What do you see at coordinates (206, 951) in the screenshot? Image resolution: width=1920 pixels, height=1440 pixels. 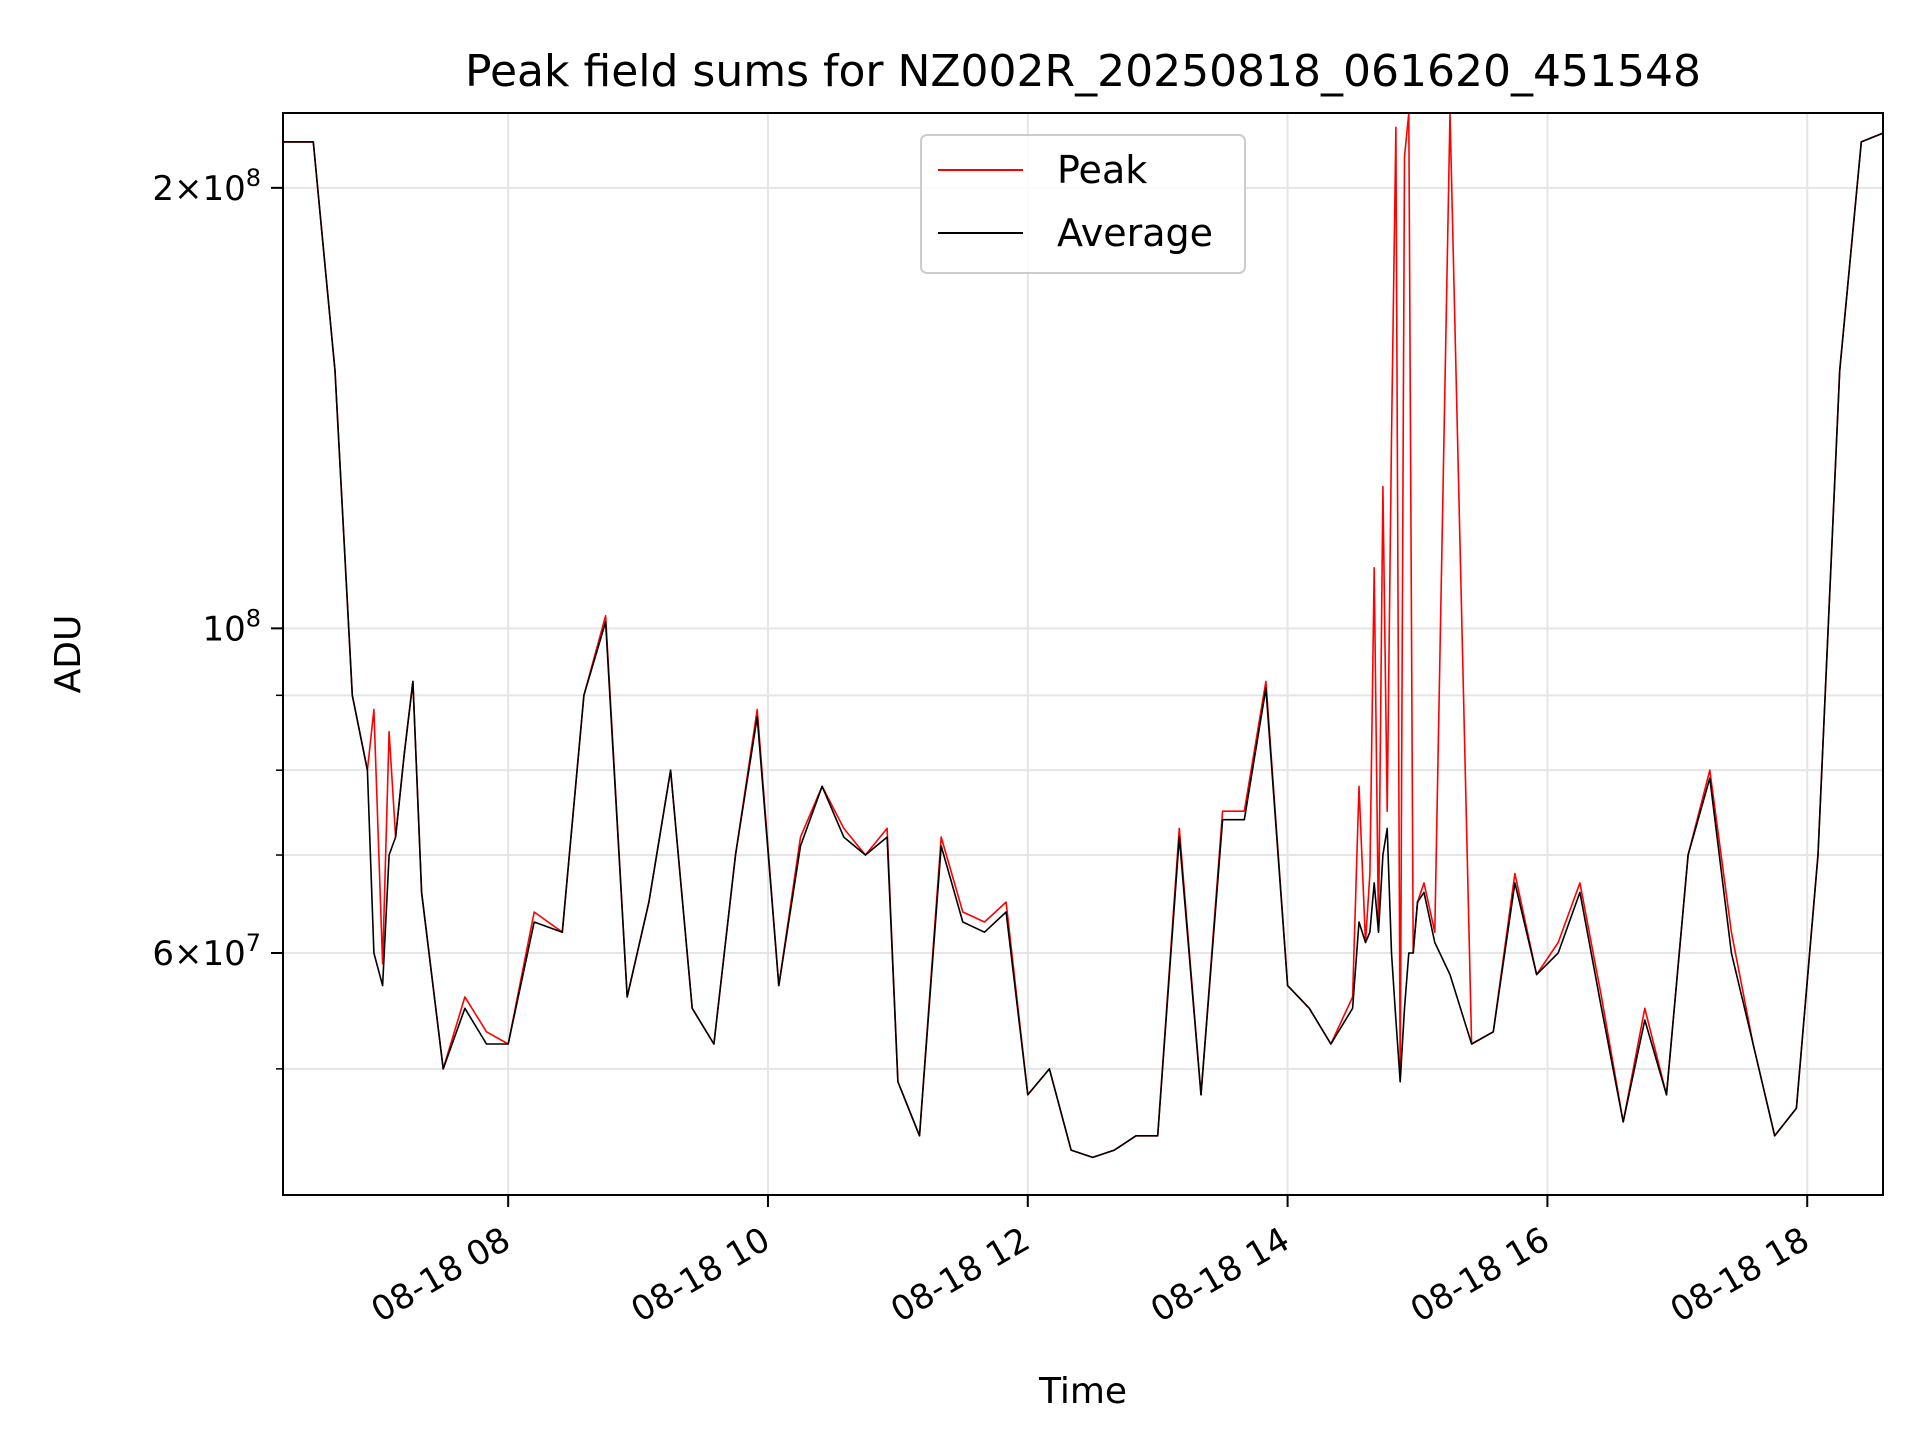 I see `y-tick-label: 6×107` at bounding box center [206, 951].